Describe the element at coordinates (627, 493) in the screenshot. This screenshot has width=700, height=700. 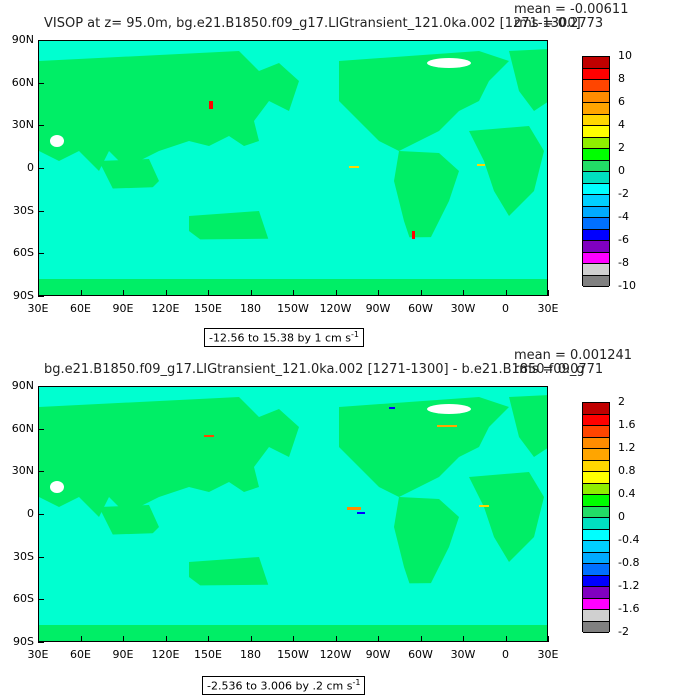
I see `colorbar-label: 0.4` at that location.